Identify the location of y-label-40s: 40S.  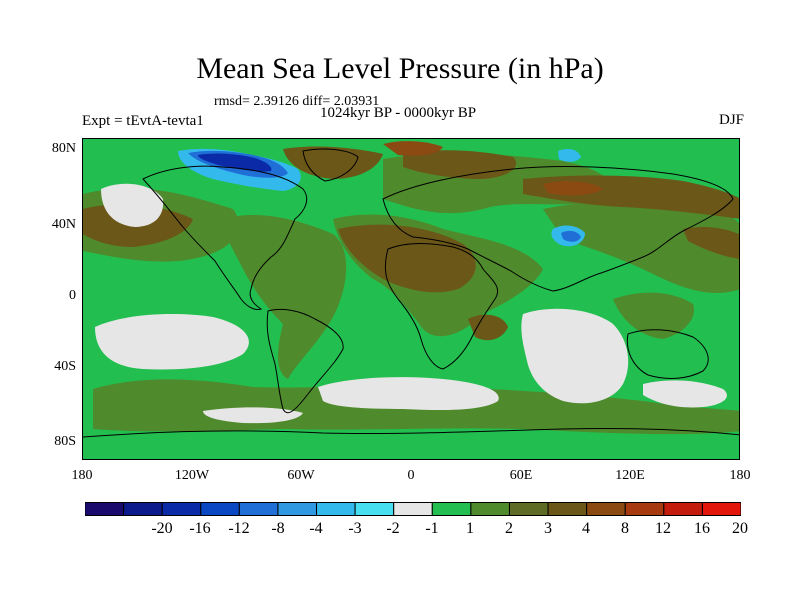
(65, 366).